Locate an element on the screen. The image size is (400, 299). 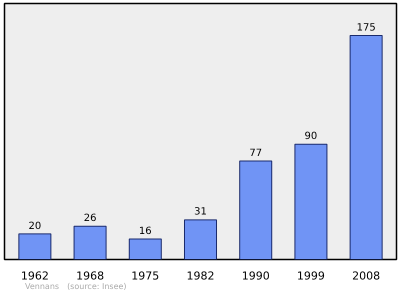
x-tick-label: 1962 is located at coordinates (34, 276).